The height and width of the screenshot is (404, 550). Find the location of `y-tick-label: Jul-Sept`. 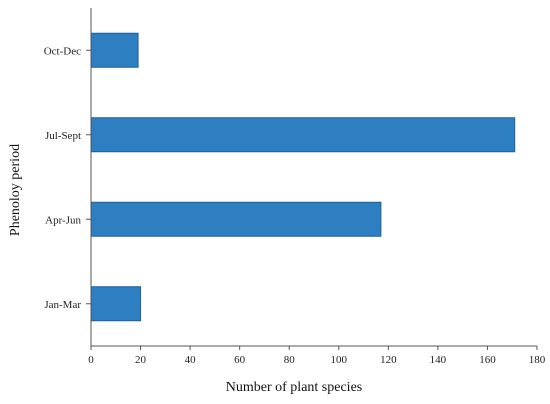

y-tick-label: Jul-Sept is located at coordinates (63, 136).